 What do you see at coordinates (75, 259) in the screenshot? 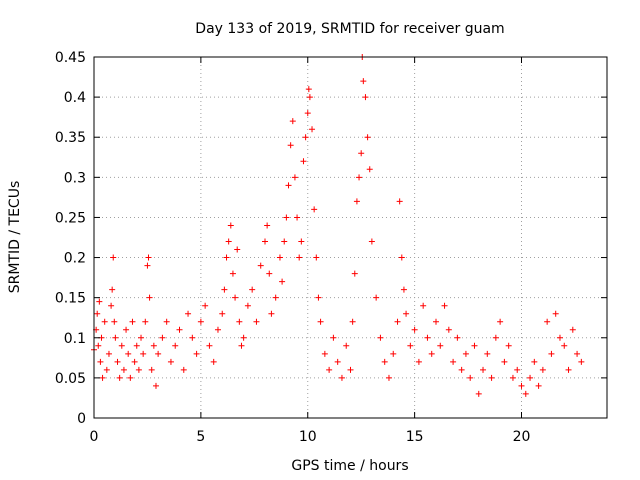
I see `y-tick-label: 0.2` at bounding box center [75, 259].